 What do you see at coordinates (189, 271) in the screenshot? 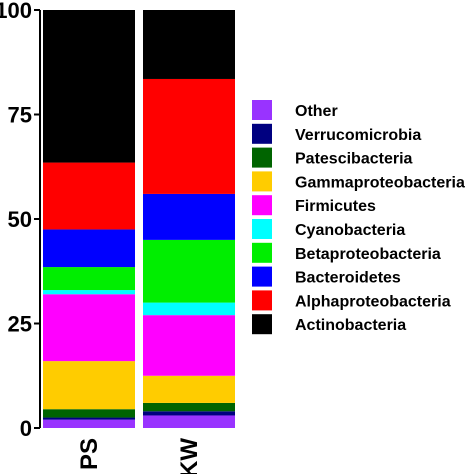
I see `bar-segment-kw-betaproteobacteria` at bounding box center [189, 271].